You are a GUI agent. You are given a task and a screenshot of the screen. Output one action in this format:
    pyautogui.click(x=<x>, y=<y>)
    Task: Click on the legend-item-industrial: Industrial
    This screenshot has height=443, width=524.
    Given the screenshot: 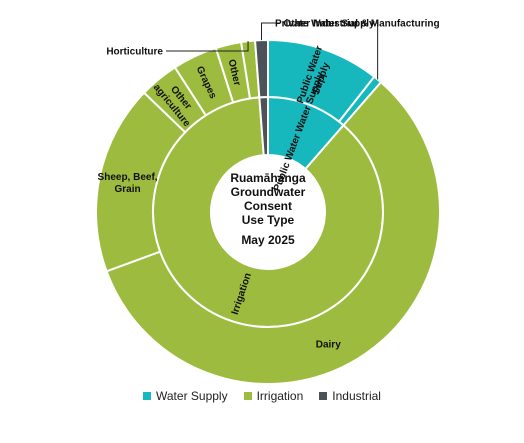 What is the action you would take?
    pyautogui.click(x=350, y=396)
    